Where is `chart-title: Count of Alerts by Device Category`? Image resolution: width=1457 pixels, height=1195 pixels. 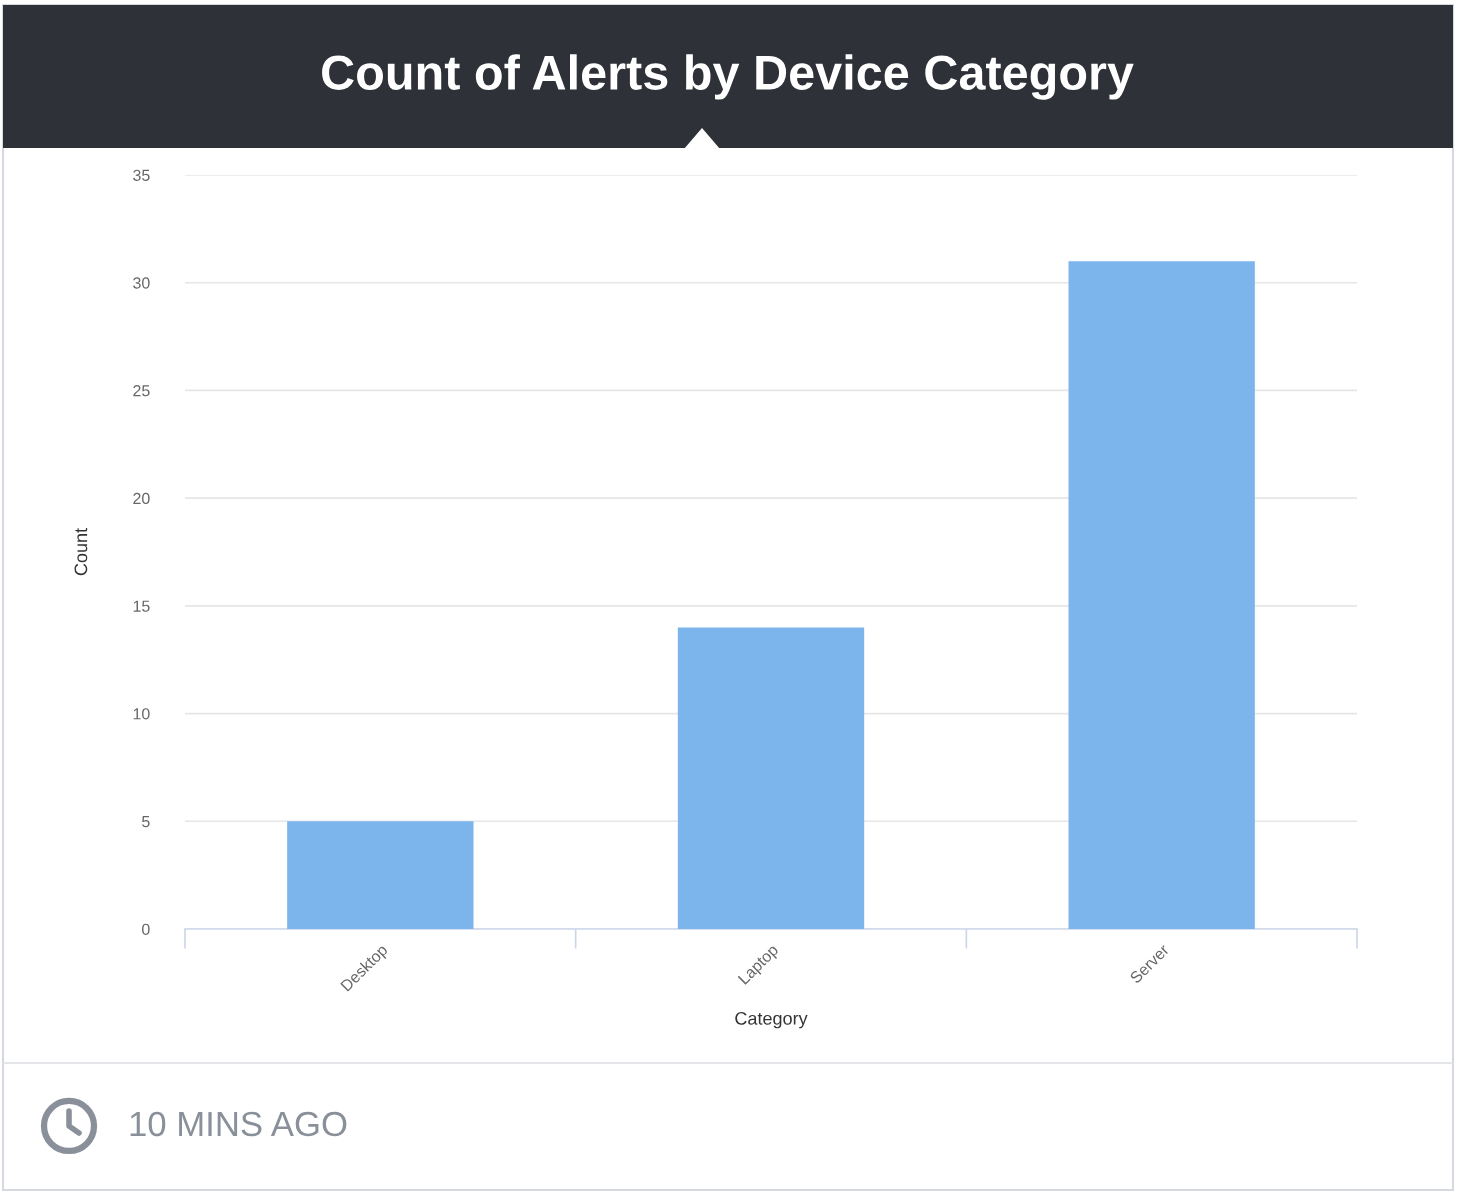 chart-title: Count of Alerts by Device Category is located at coordinates (728, 77).